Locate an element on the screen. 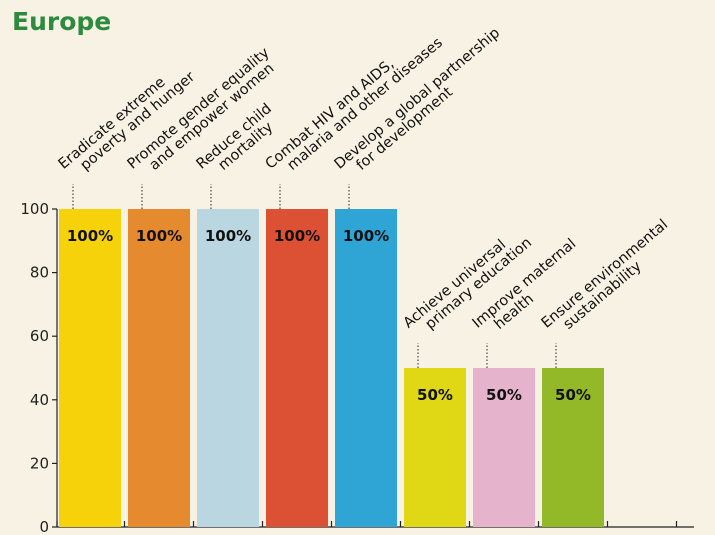  y-tick-label: 80 is located at coordinates (39, 273).